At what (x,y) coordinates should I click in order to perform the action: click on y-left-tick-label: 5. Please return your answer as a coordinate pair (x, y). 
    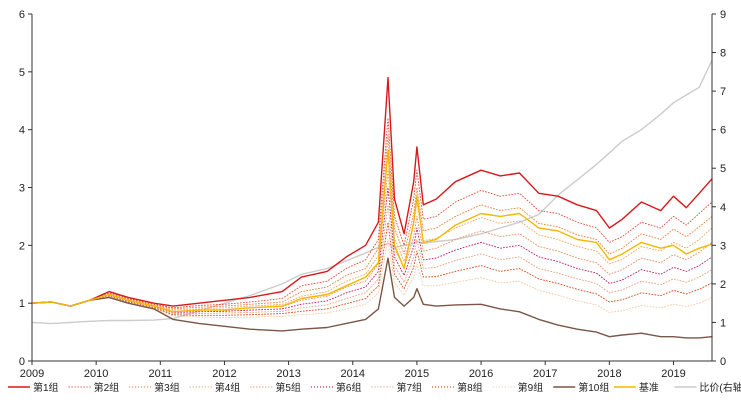
    Looking at the image, I should click on (22, 73).